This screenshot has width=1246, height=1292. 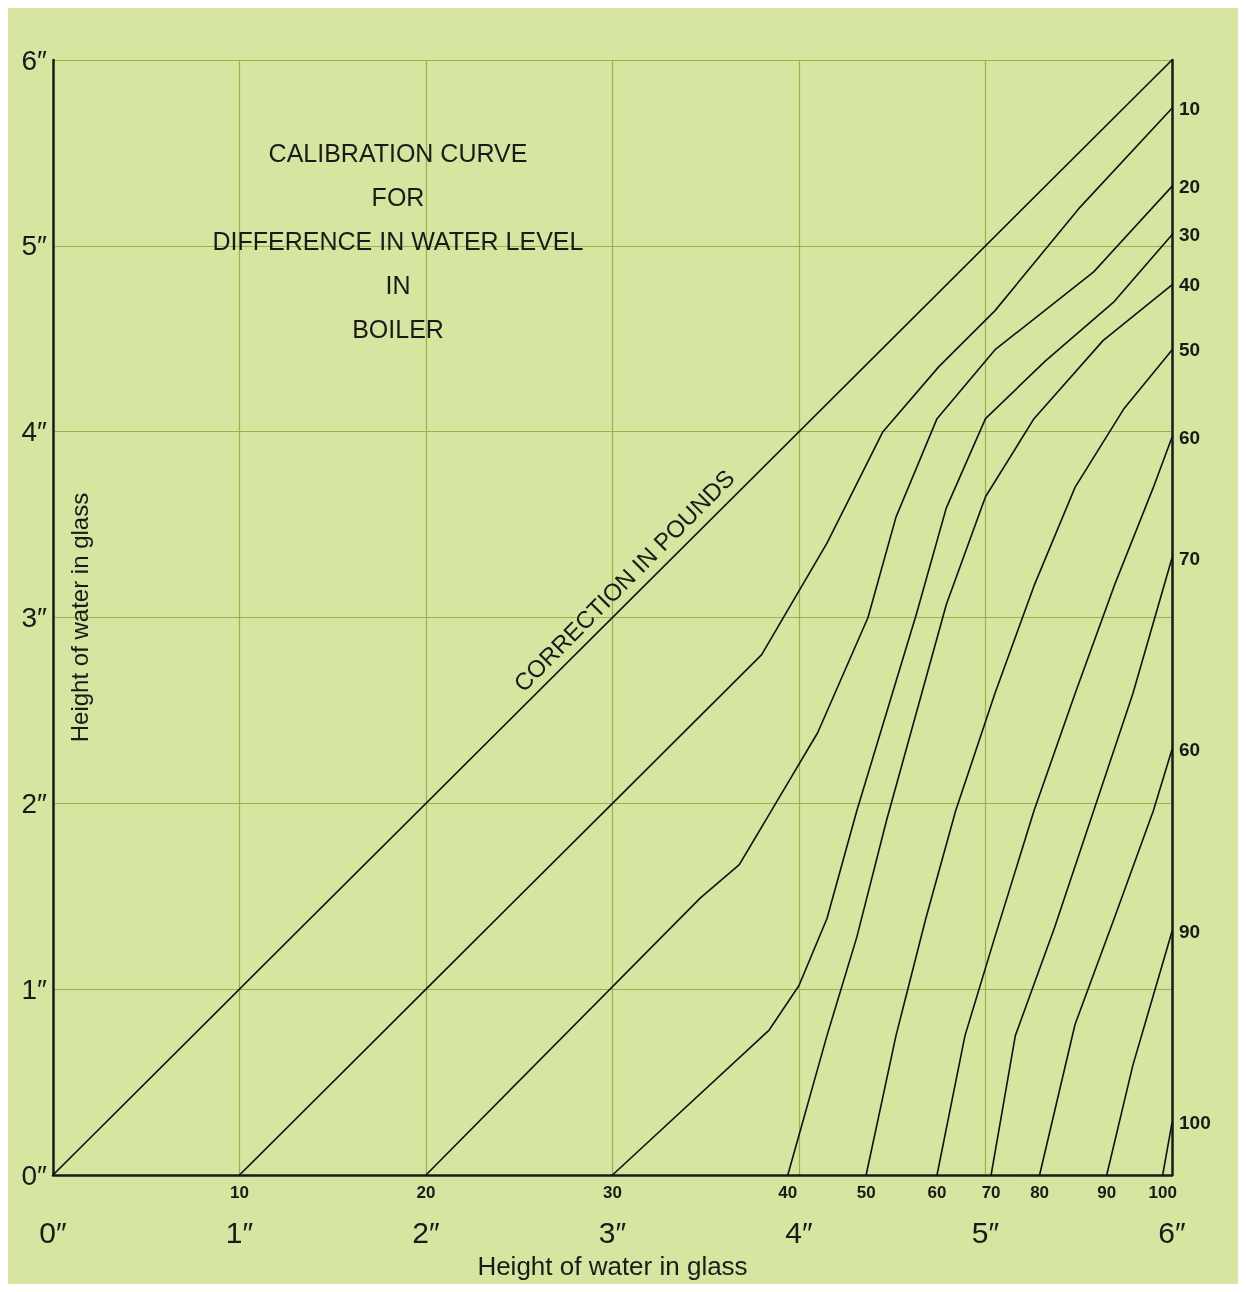 I want to click on x-axis-title: Height of water in glass, so click(x=612, y=1266).